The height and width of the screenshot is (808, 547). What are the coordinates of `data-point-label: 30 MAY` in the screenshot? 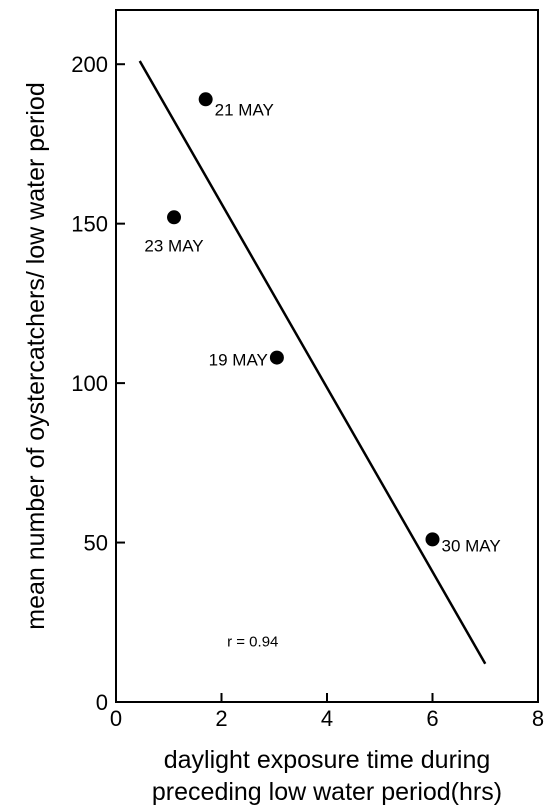 It's located at (471, 545).